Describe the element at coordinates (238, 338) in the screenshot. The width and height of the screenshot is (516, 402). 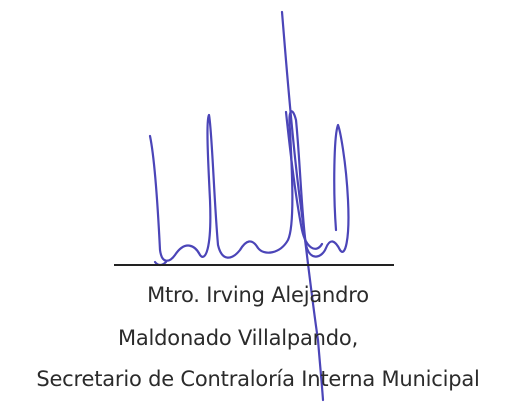
I see `signer-name-line-2: Maldonado Villalpando,` at that location.